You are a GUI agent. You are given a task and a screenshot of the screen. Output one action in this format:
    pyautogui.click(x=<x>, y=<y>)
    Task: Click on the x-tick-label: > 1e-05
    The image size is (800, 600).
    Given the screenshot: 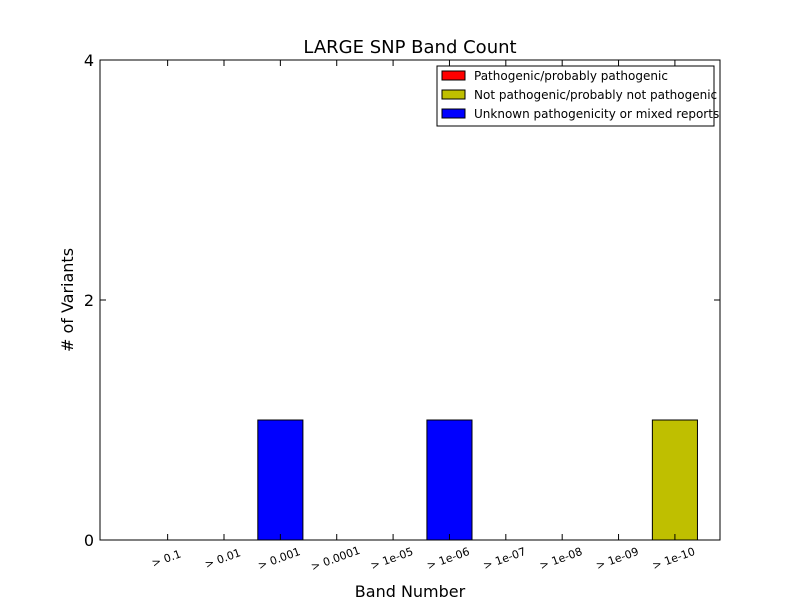 What is the action you would take?
    pyautogui.click(x=392, y=558)
    